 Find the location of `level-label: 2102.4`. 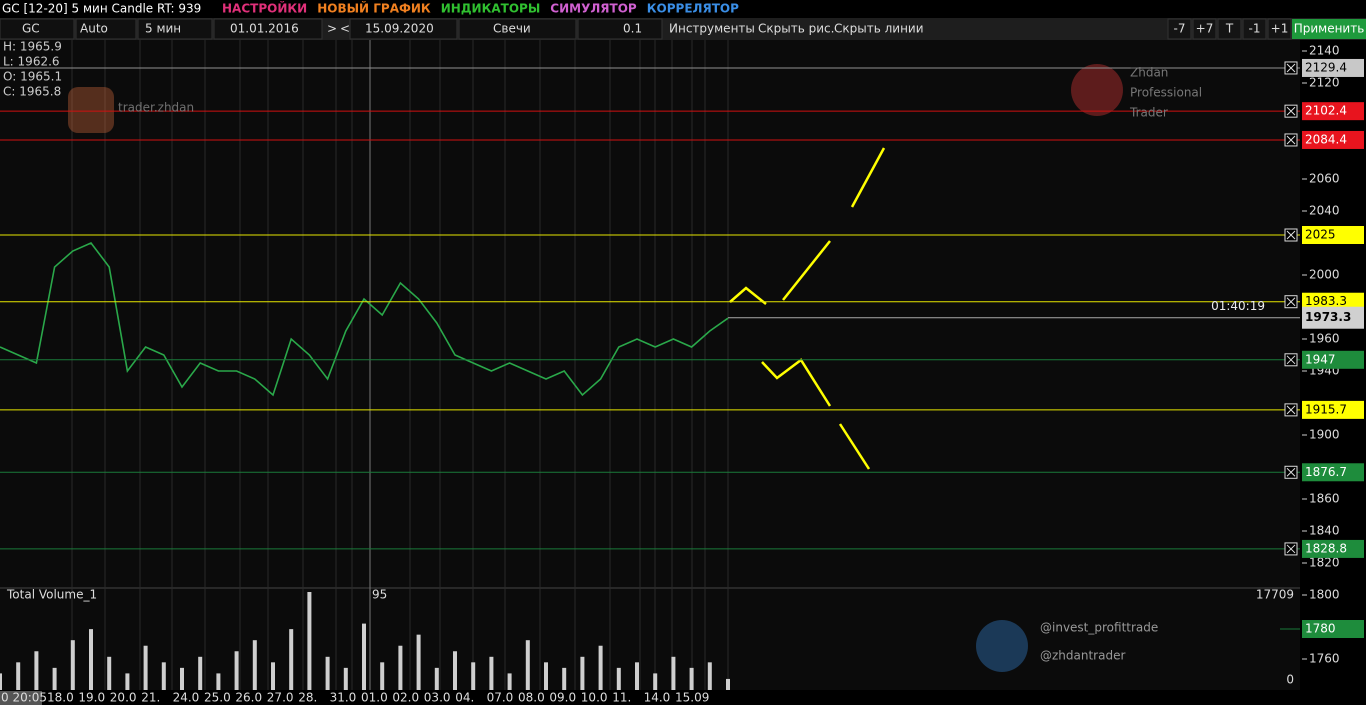

level-label: 2102.4 is located at coordinates (1326, 111).